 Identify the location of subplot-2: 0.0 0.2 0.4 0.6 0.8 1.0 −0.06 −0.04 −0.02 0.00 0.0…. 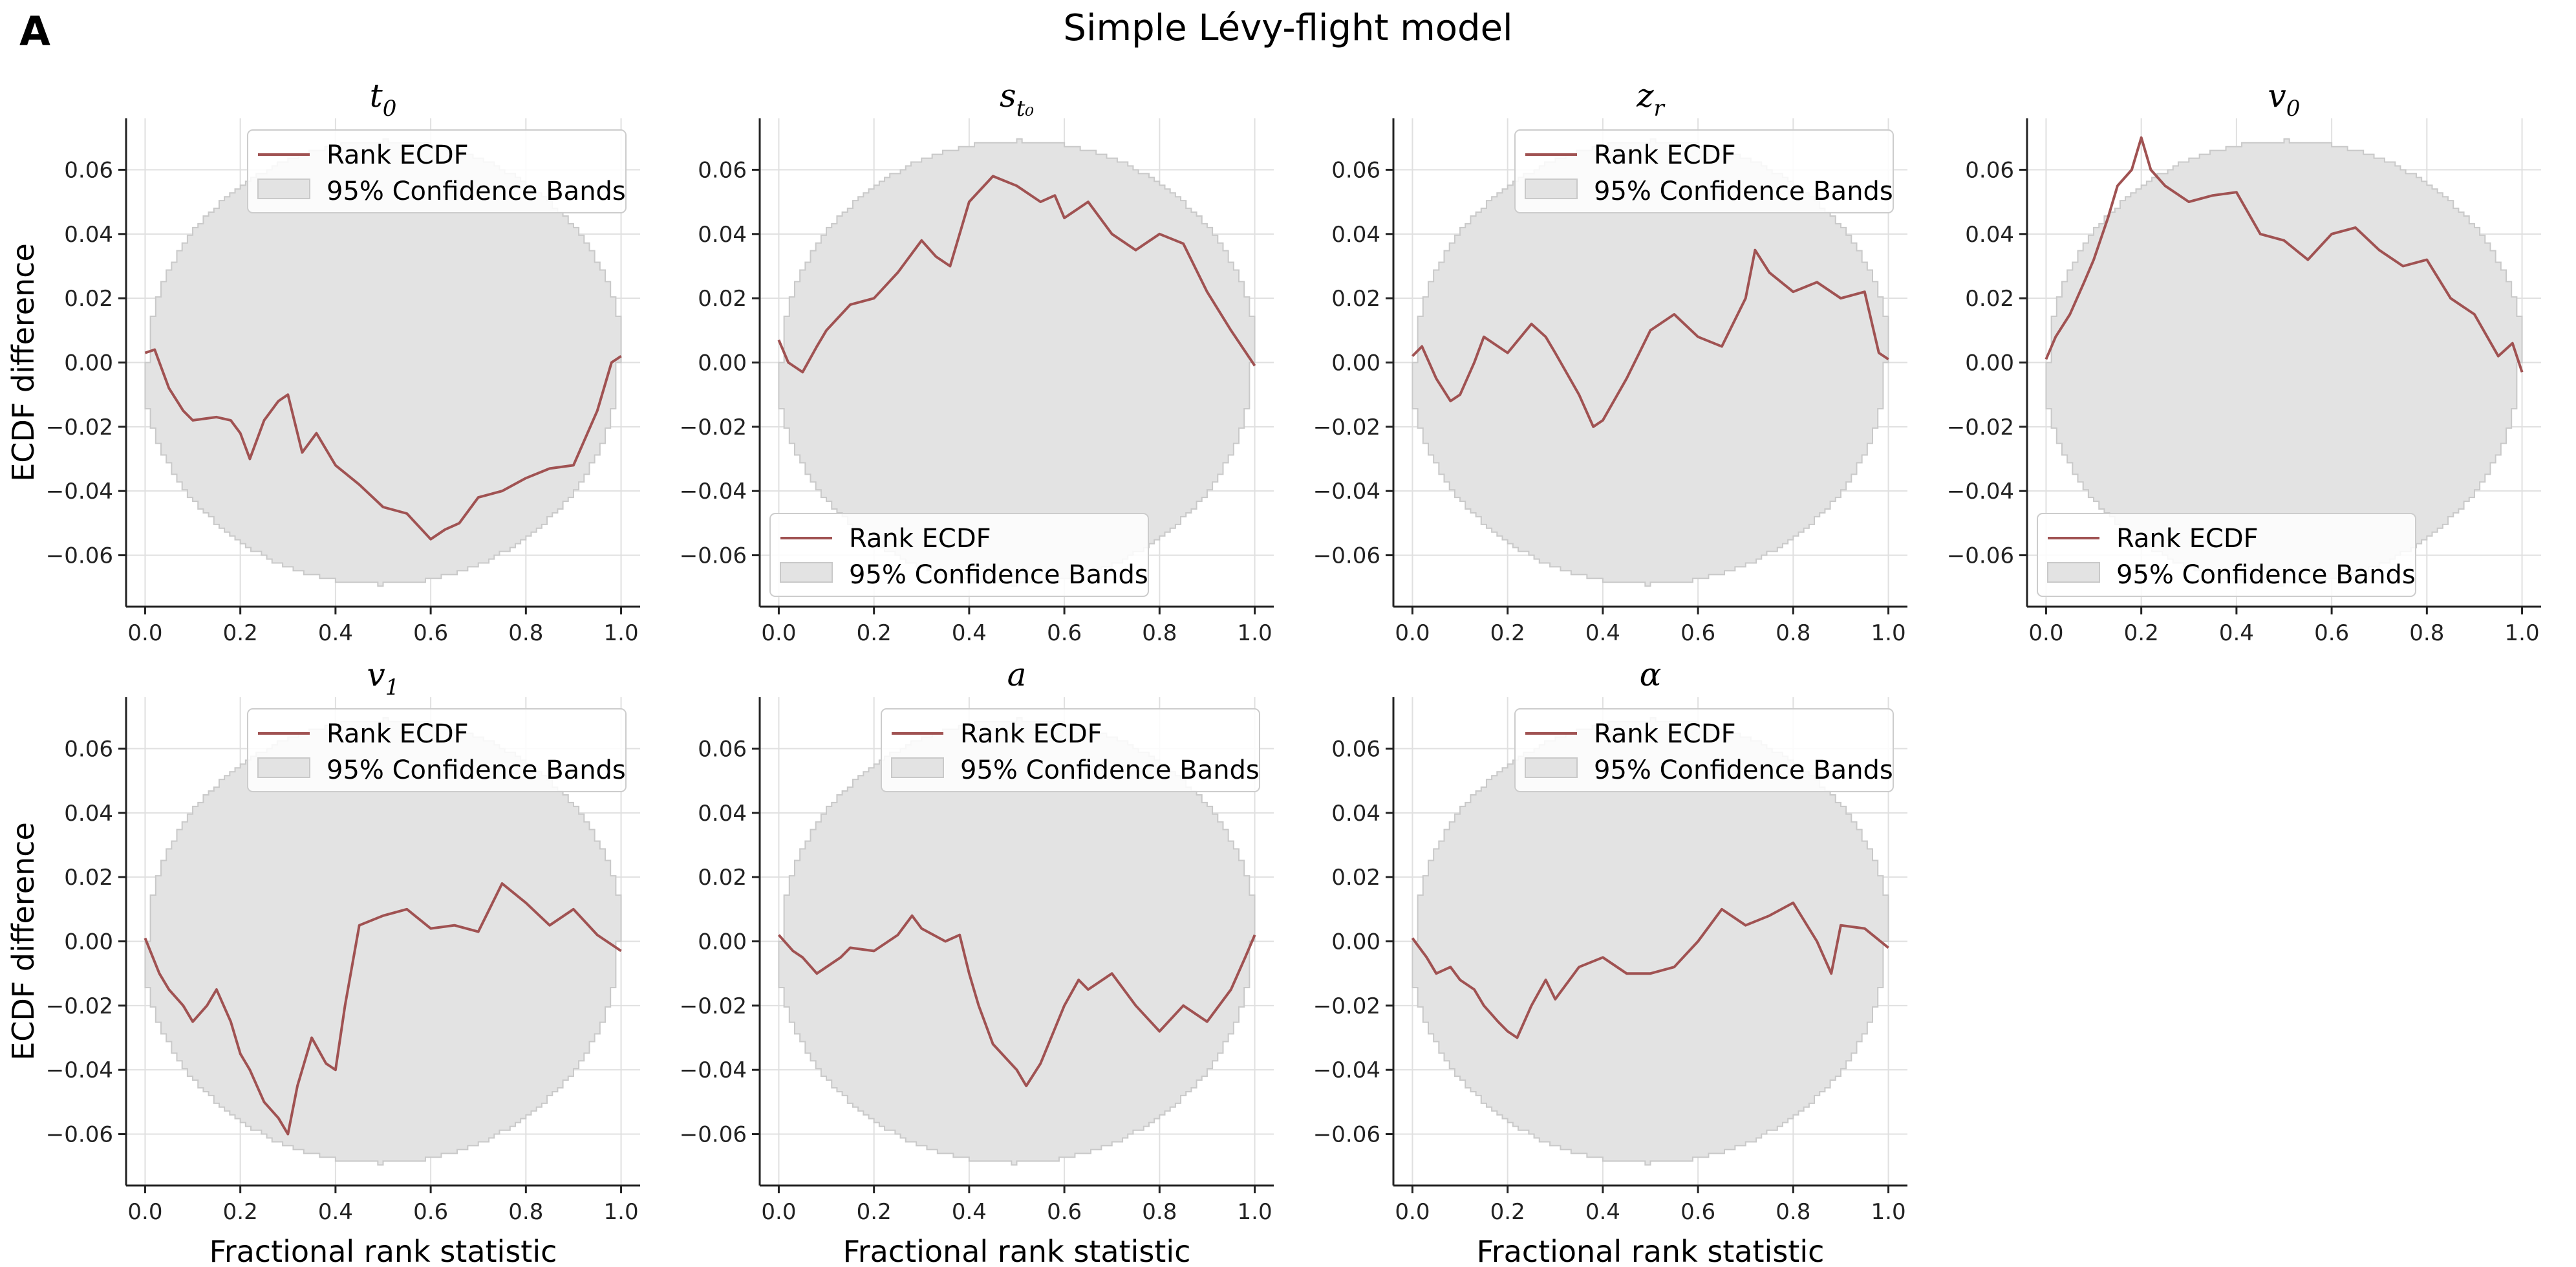
(977, 361).